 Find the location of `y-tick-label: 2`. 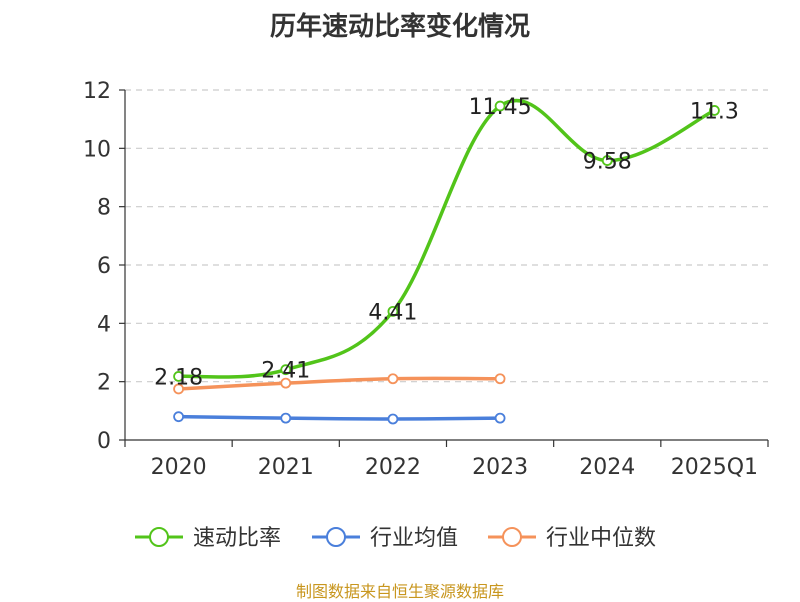

y-tick-label: 2 is located at coordinates (104, 383).